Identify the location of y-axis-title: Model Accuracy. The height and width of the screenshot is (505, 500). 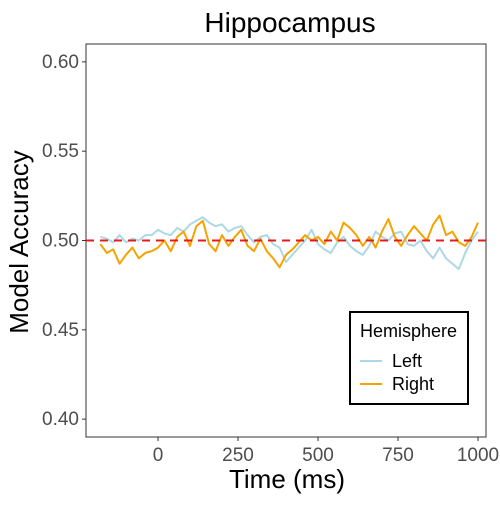
(19, 242).